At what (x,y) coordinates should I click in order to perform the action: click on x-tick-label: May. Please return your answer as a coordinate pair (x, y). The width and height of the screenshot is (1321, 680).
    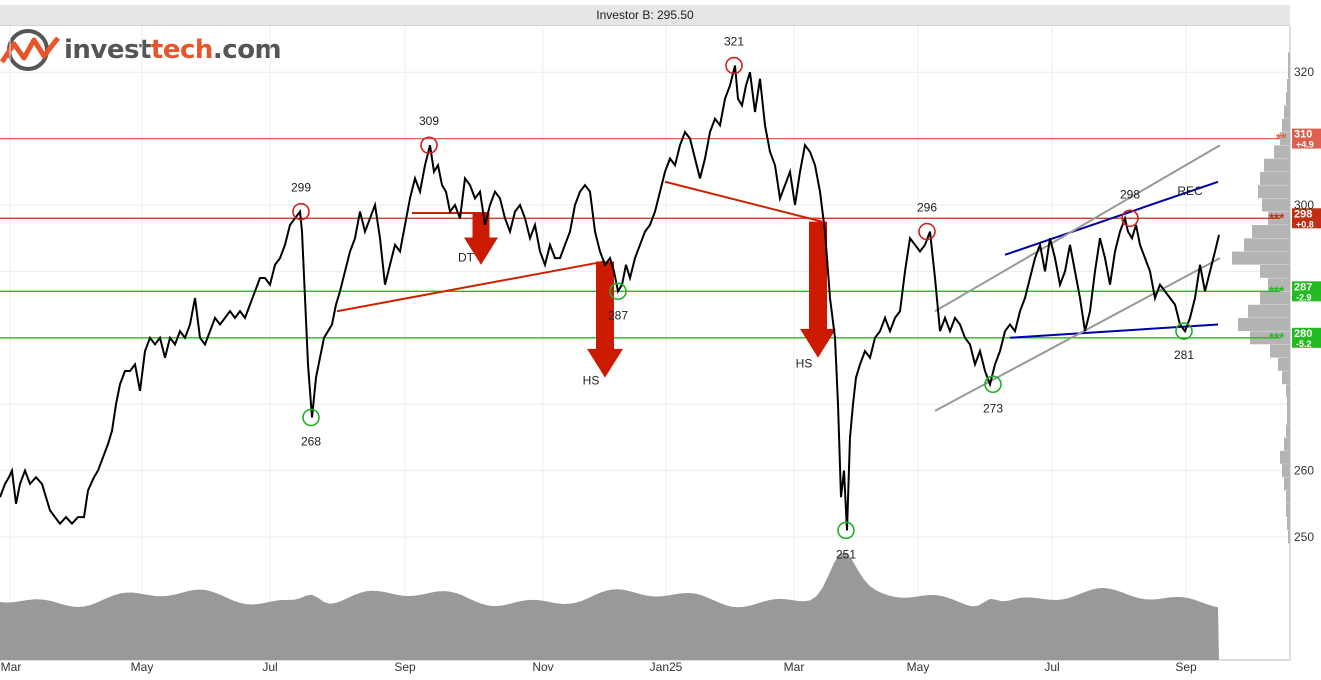
    Looking at the image, I should click on (142, 667).